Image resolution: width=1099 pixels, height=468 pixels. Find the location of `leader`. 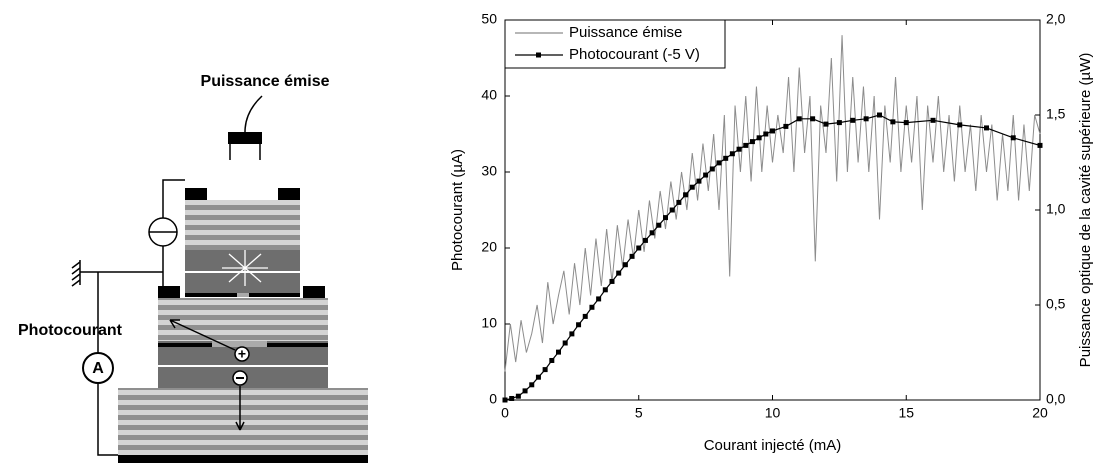

leader is located at coordinates (253, 114).